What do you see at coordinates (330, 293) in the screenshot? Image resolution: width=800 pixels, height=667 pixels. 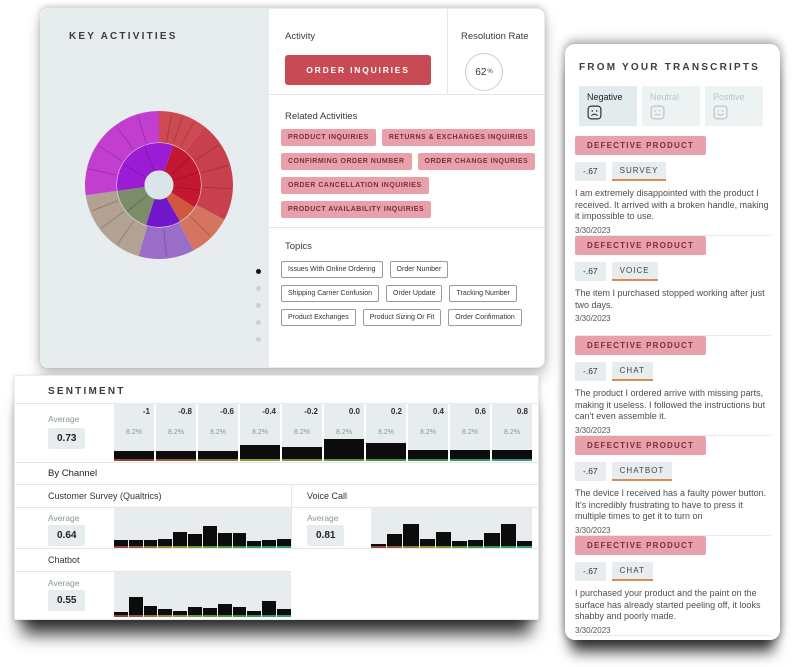 I see `topic-pill: Shipping Carrier Confusion` at bounding box center [330, 293].